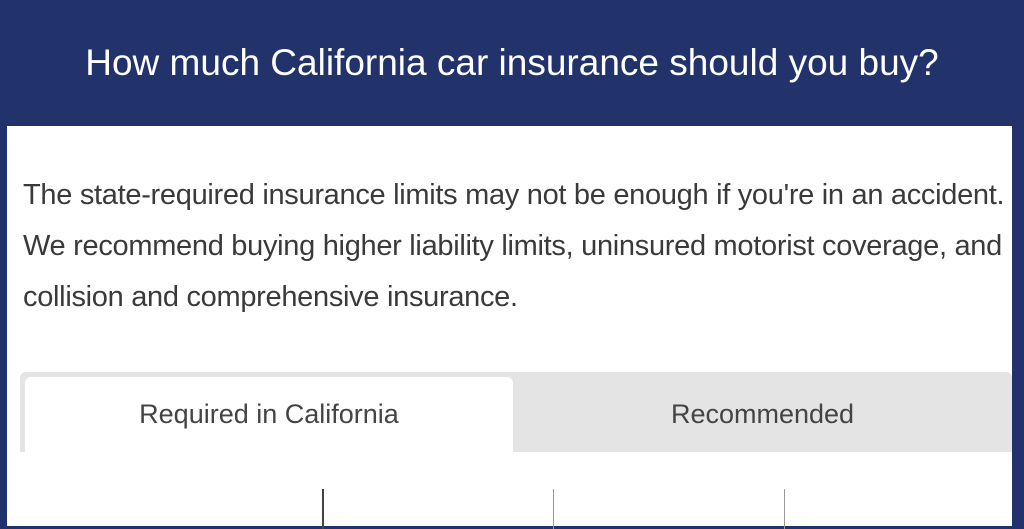 This screenshot has width=1024, height=529. I want to click on tab-required-in-california: Required in California, so click(269, 414).